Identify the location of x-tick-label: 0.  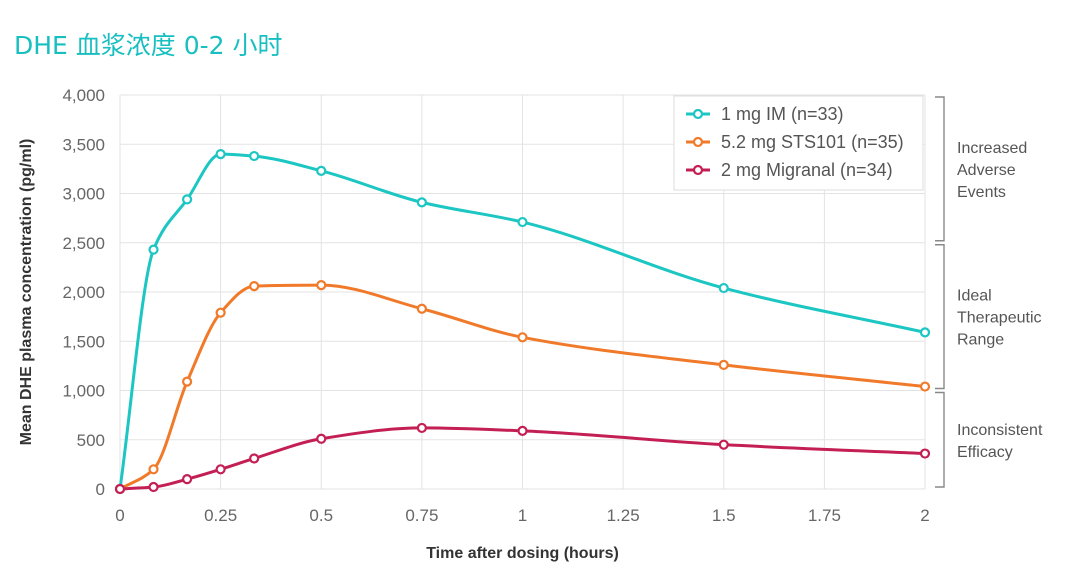
(119, 515).